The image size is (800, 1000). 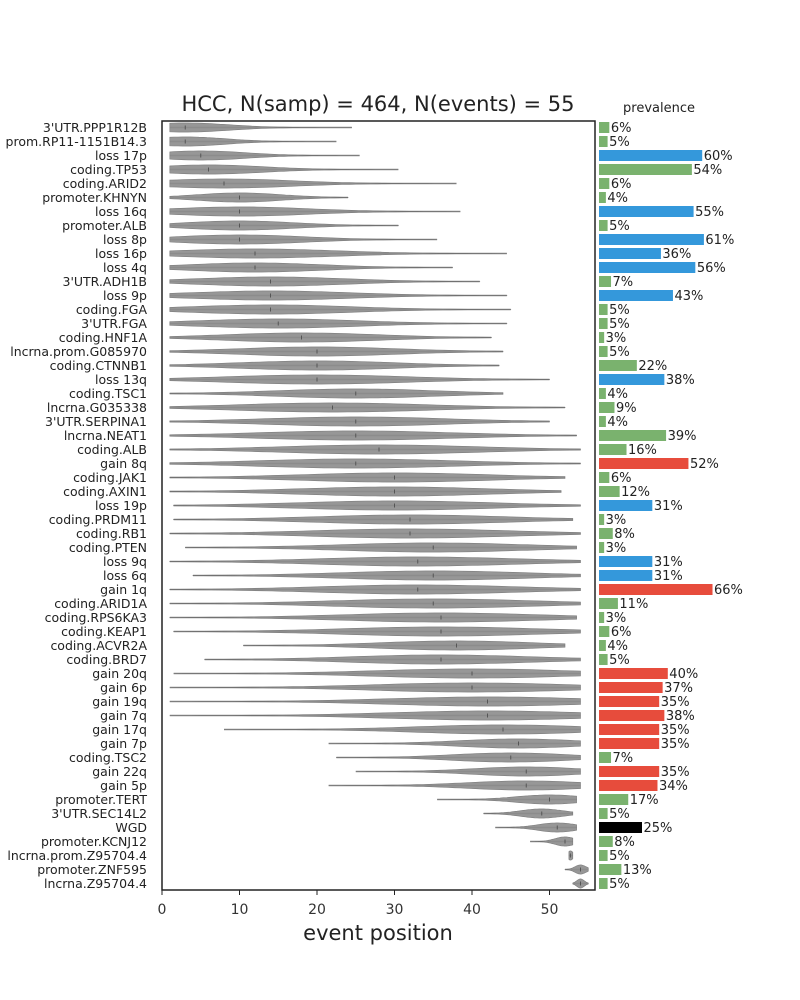 I want to click on event-label: WGD, so click(x=131, y=827).